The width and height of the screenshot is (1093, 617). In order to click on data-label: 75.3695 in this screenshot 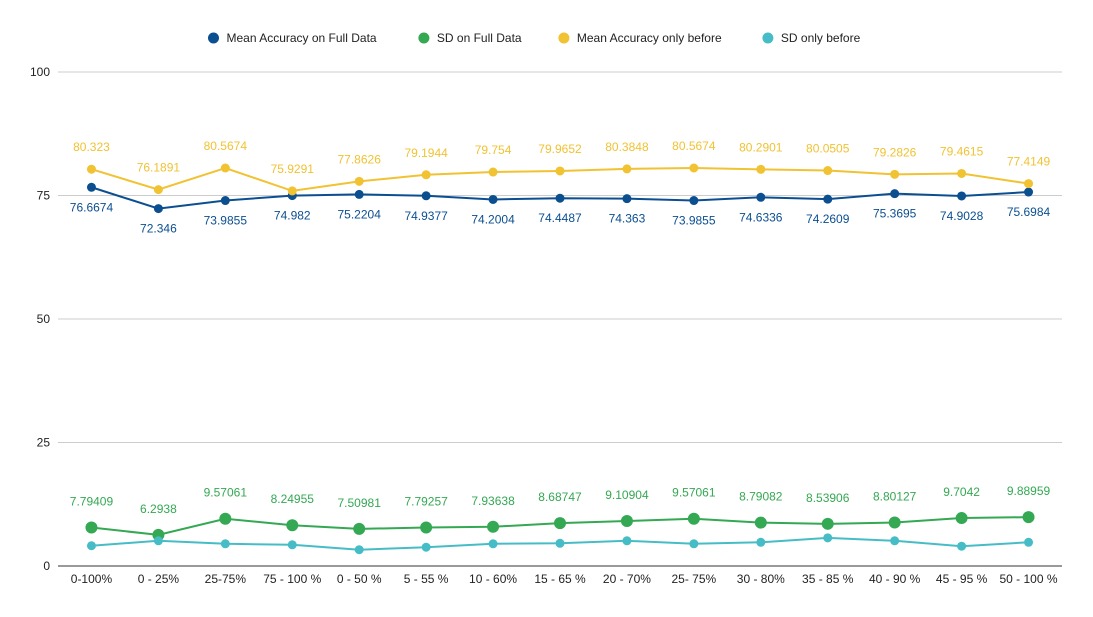, I will do `click(895, 214)`.